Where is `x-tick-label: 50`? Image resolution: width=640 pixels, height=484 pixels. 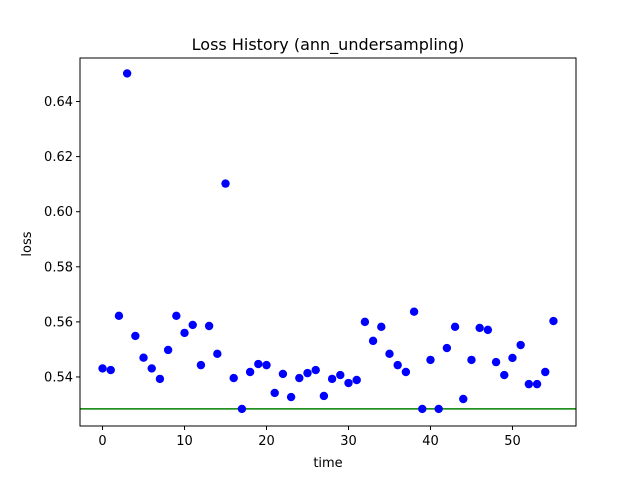 x-tick-label: 50 is located at coordinates (512, 441).